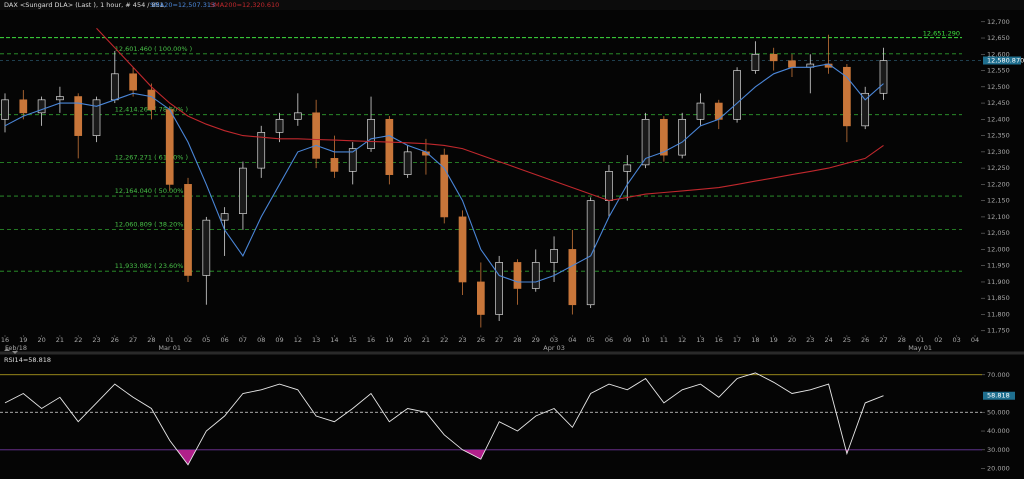 The width and height of the screenshot is (1024, 479). I want to click on x-tick-label: 26, so click(481, 340).